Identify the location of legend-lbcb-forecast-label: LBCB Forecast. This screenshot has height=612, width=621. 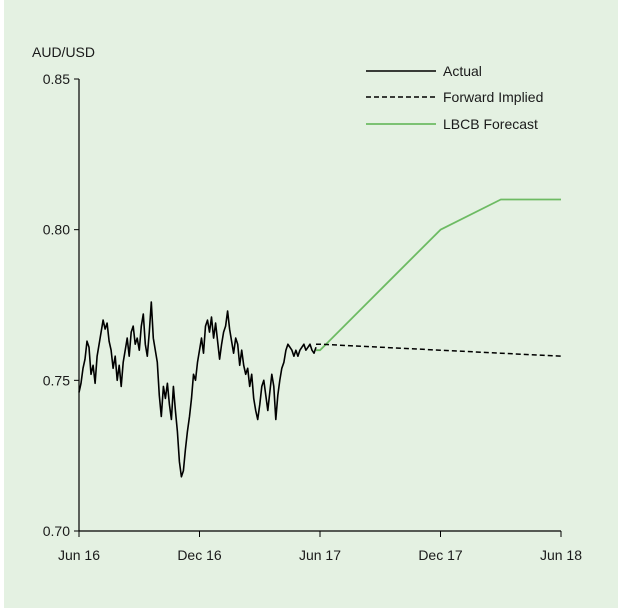
(490, 124).